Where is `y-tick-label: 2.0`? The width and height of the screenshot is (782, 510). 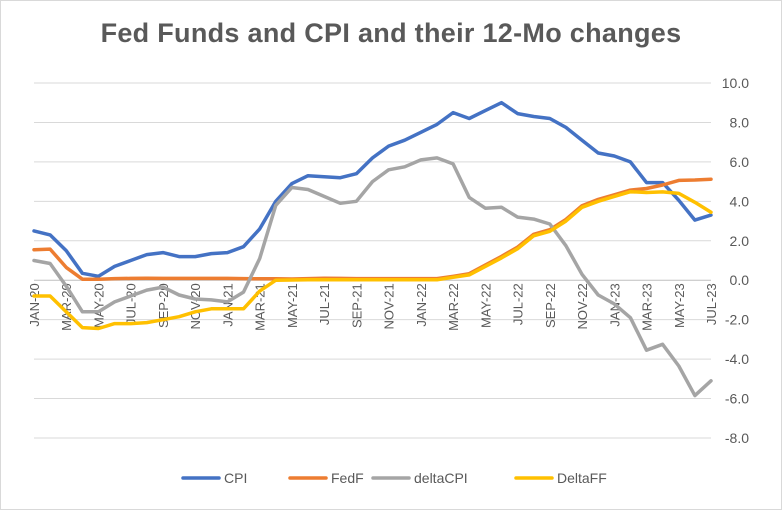 y-tick-label: 2.0 is located at coordinates (740, 241).